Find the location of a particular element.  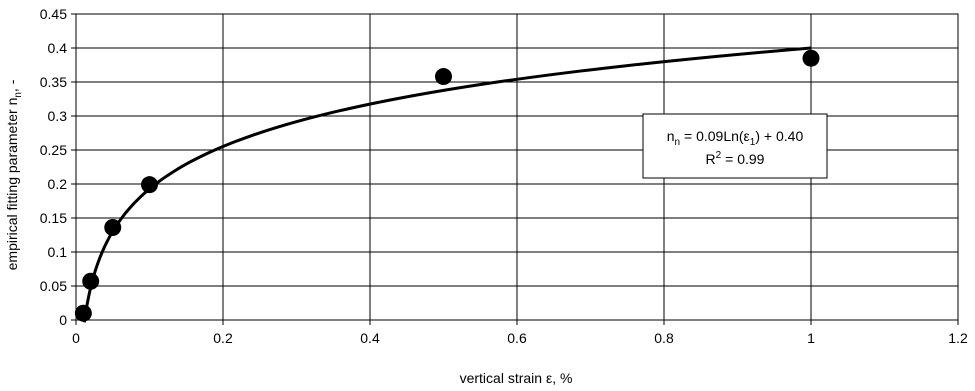

x-tick-label: 0 is located at coordinates (76, 338).